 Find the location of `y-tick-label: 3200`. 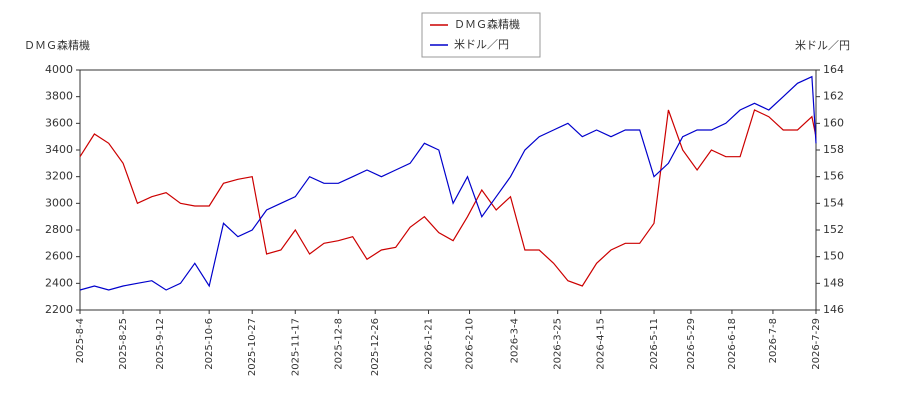

y-tick-label: 3200 is located at coordinates (59, 176).